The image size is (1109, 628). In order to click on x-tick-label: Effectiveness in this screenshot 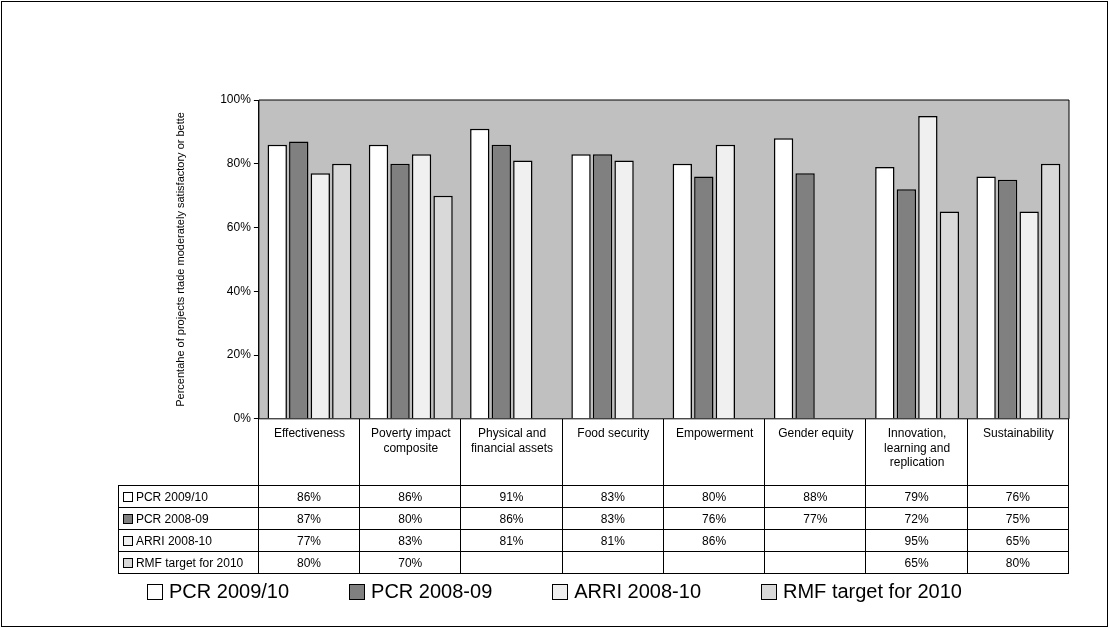, I will do `click(309, 433)`.